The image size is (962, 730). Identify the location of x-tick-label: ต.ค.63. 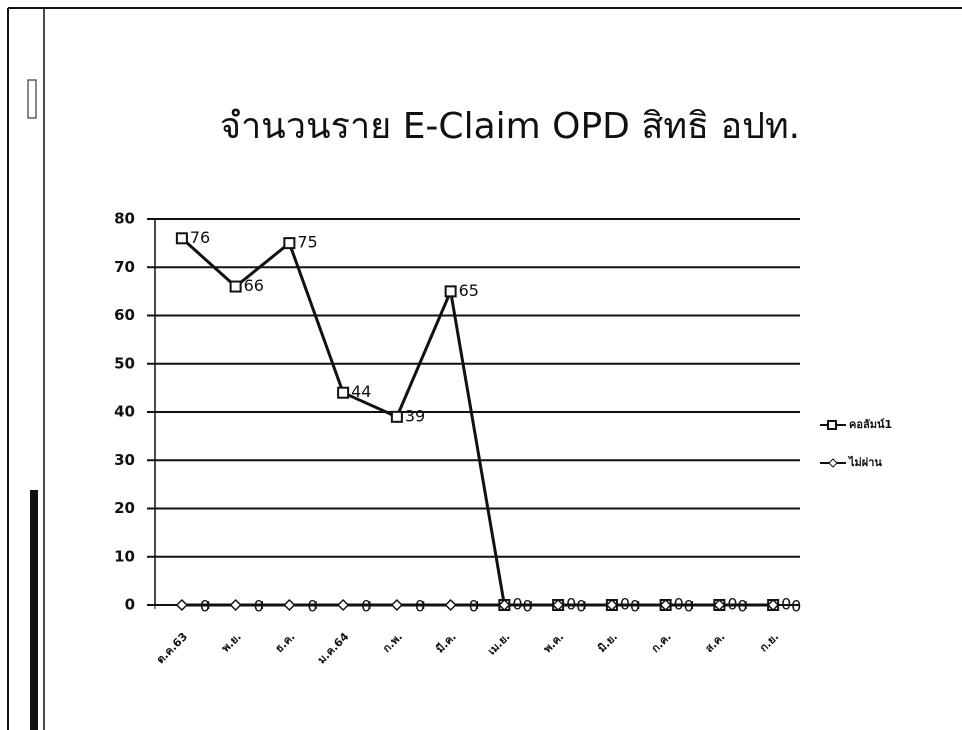
(172, 648).